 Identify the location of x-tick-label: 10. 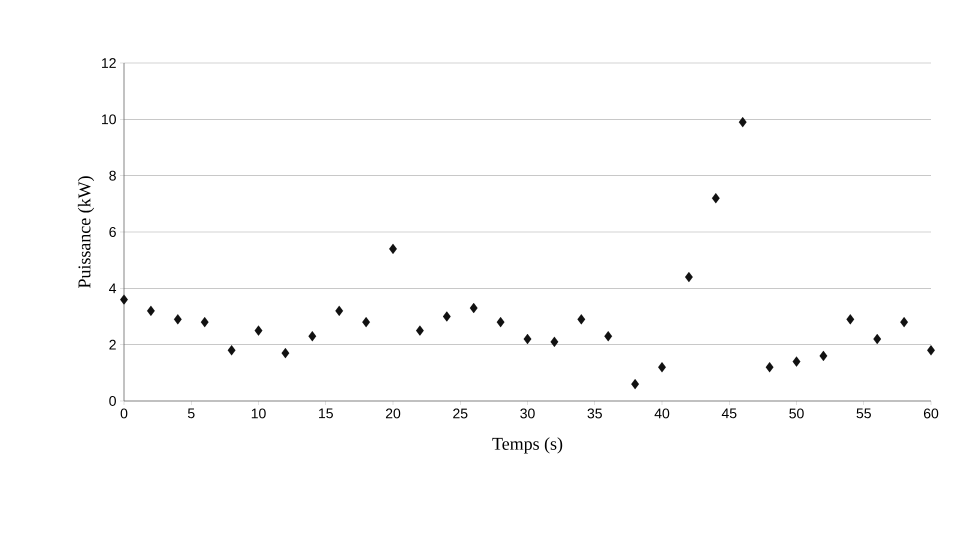
(259, 413).